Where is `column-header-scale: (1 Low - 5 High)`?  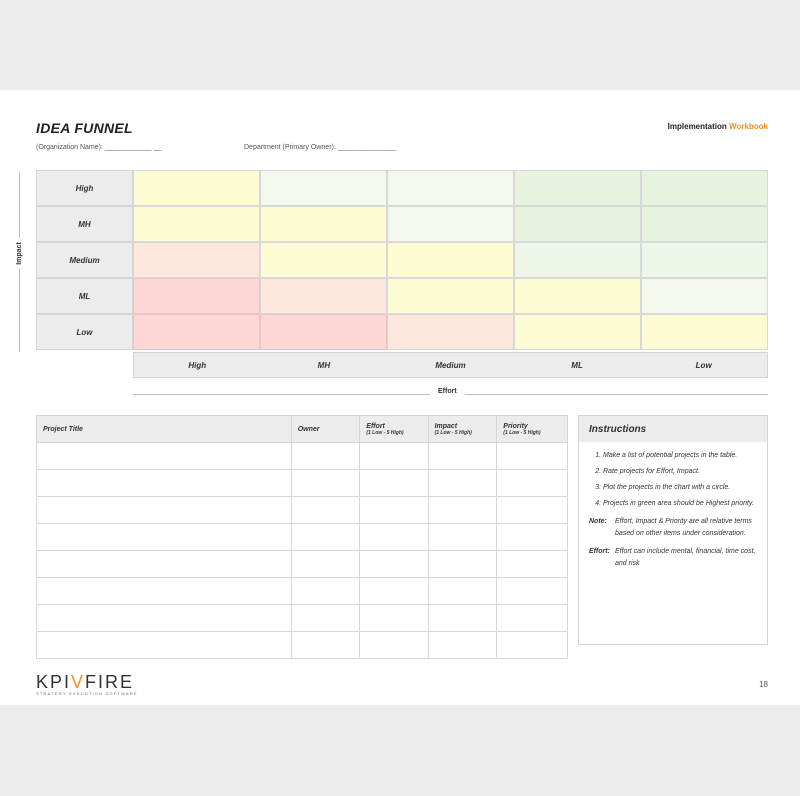 column-header-scale: (1 Low - 5 High) is located at coordinates (522, 432).